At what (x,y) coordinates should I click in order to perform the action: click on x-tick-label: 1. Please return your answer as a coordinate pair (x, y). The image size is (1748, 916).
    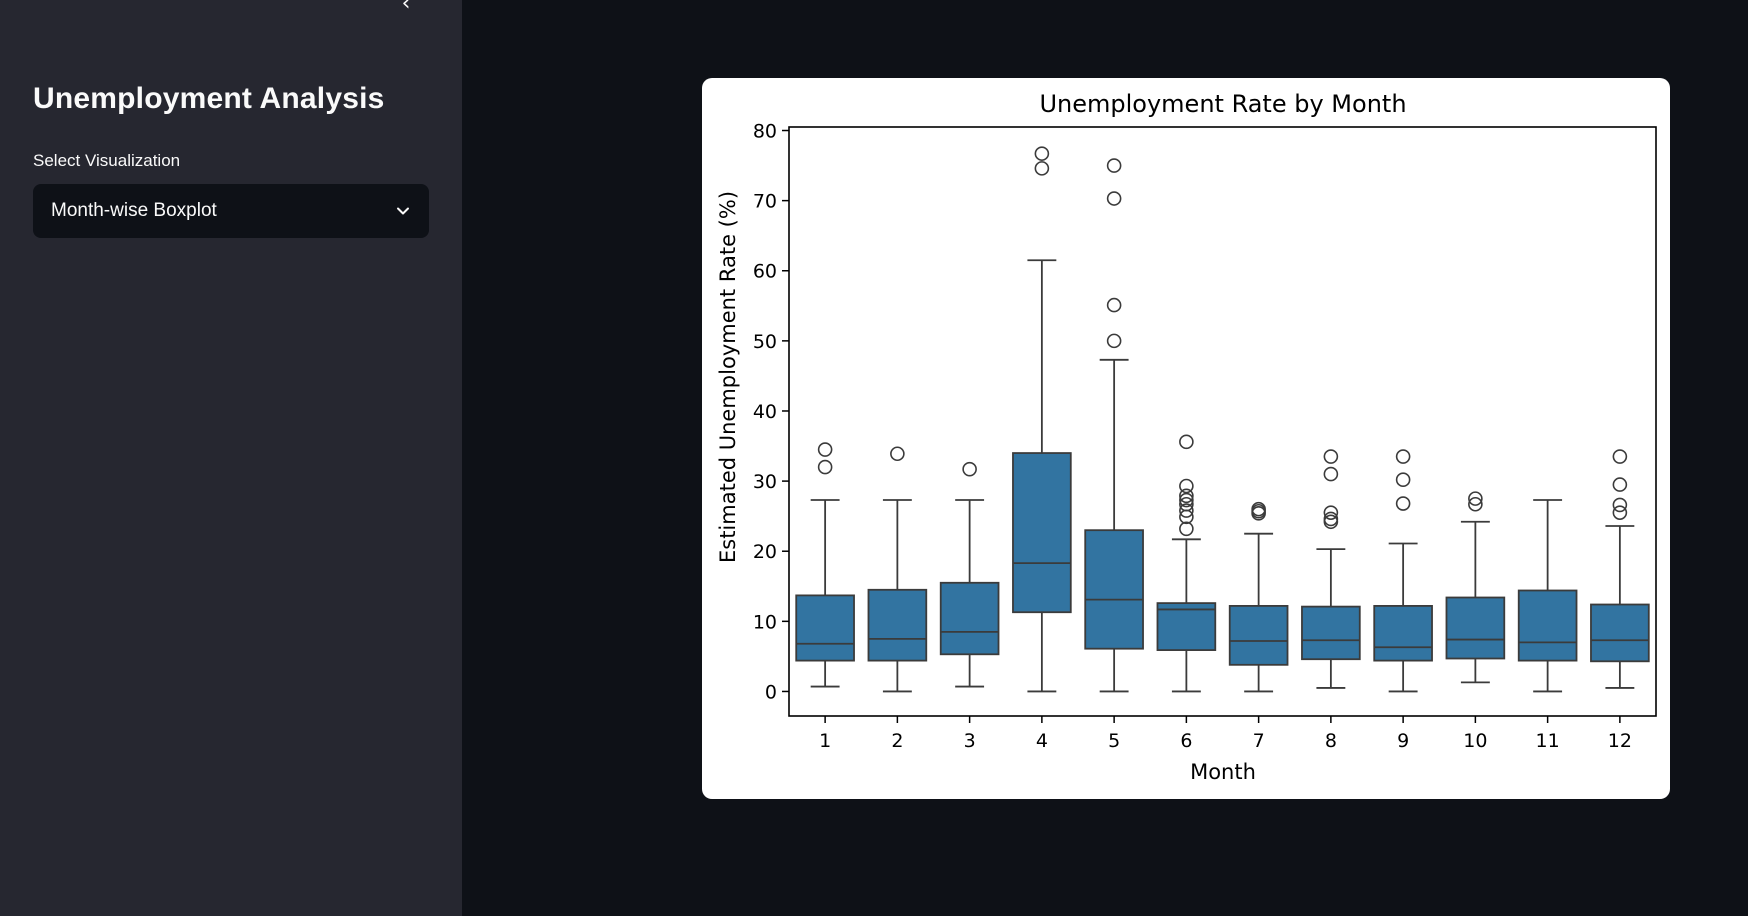
    Looking at the image, I should click on (825, 741).